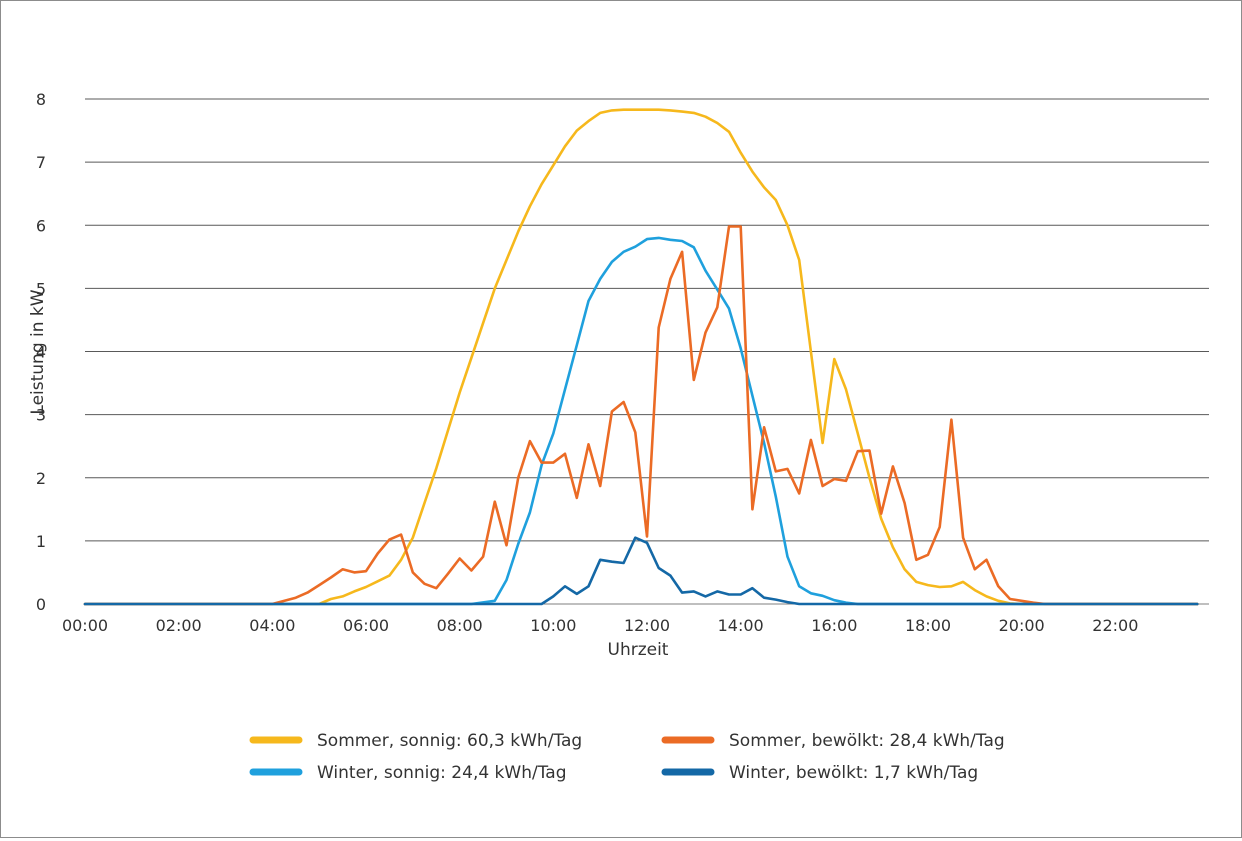 Image resolution: width=1242 pixels, height=841 pixels. I want to click on x-tick-label: 22:00, so click(1115, 625).